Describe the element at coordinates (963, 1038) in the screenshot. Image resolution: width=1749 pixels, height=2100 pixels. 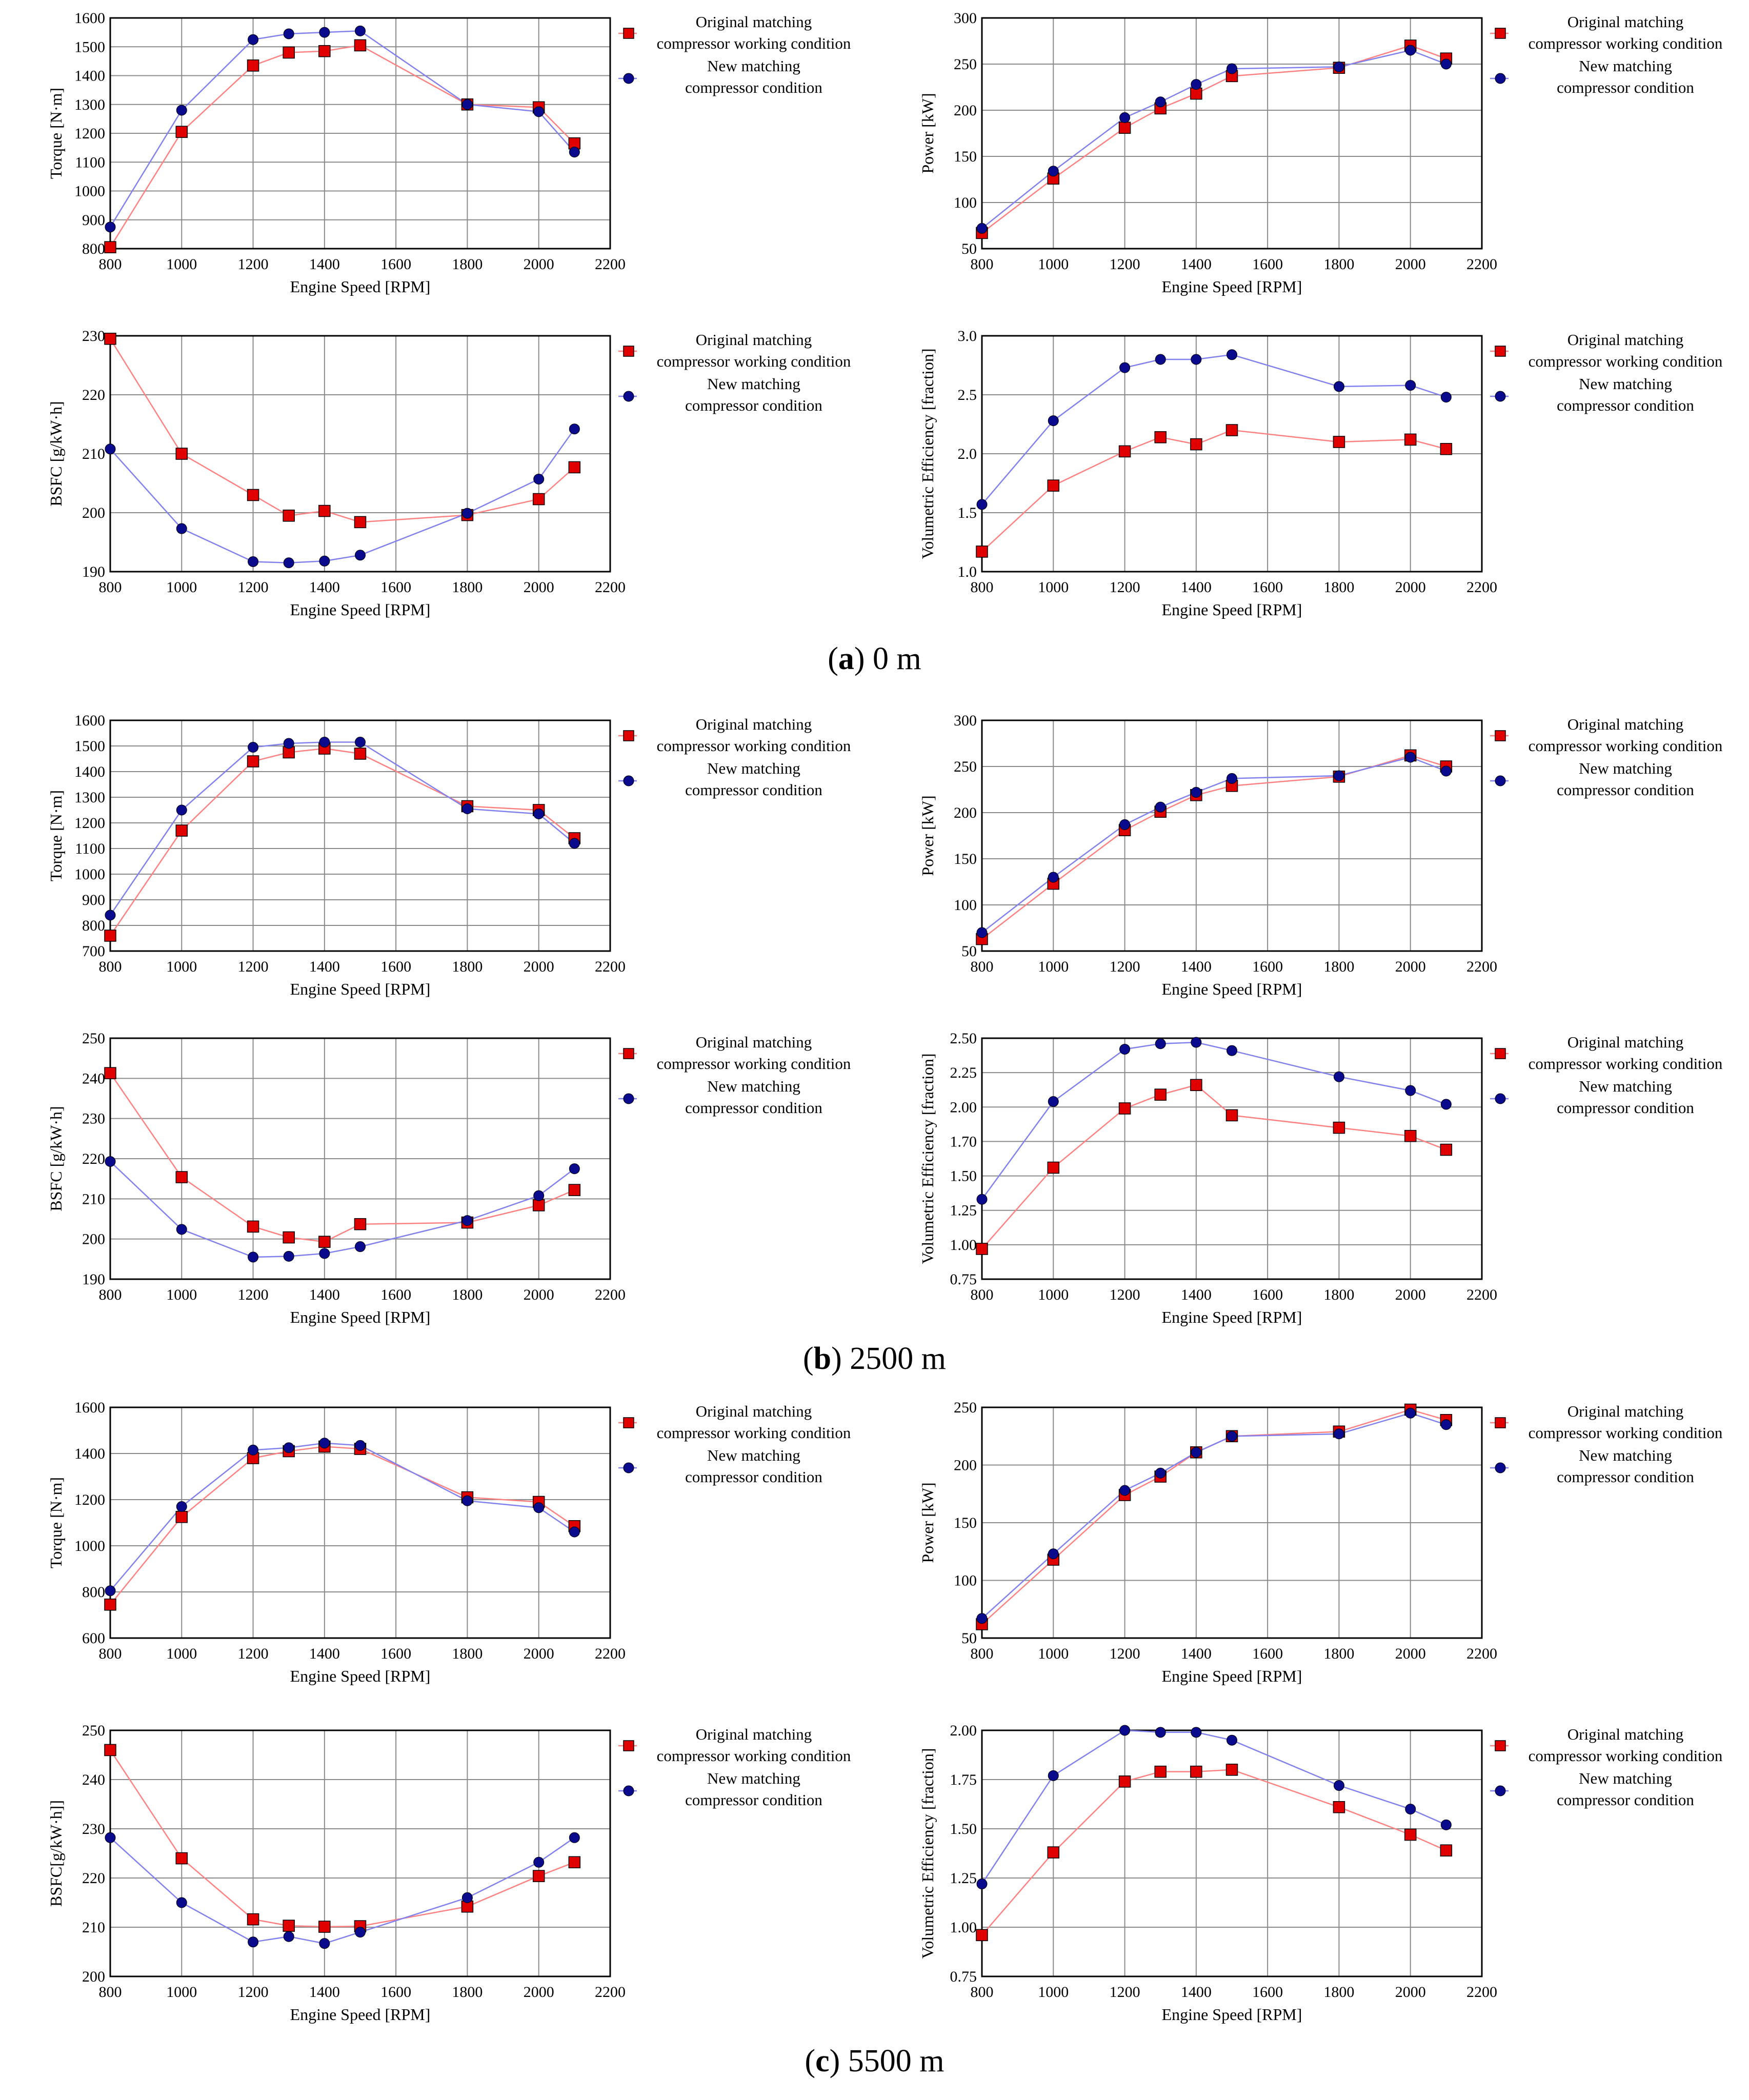
I see `y-tick-label: 2.50` at that location.